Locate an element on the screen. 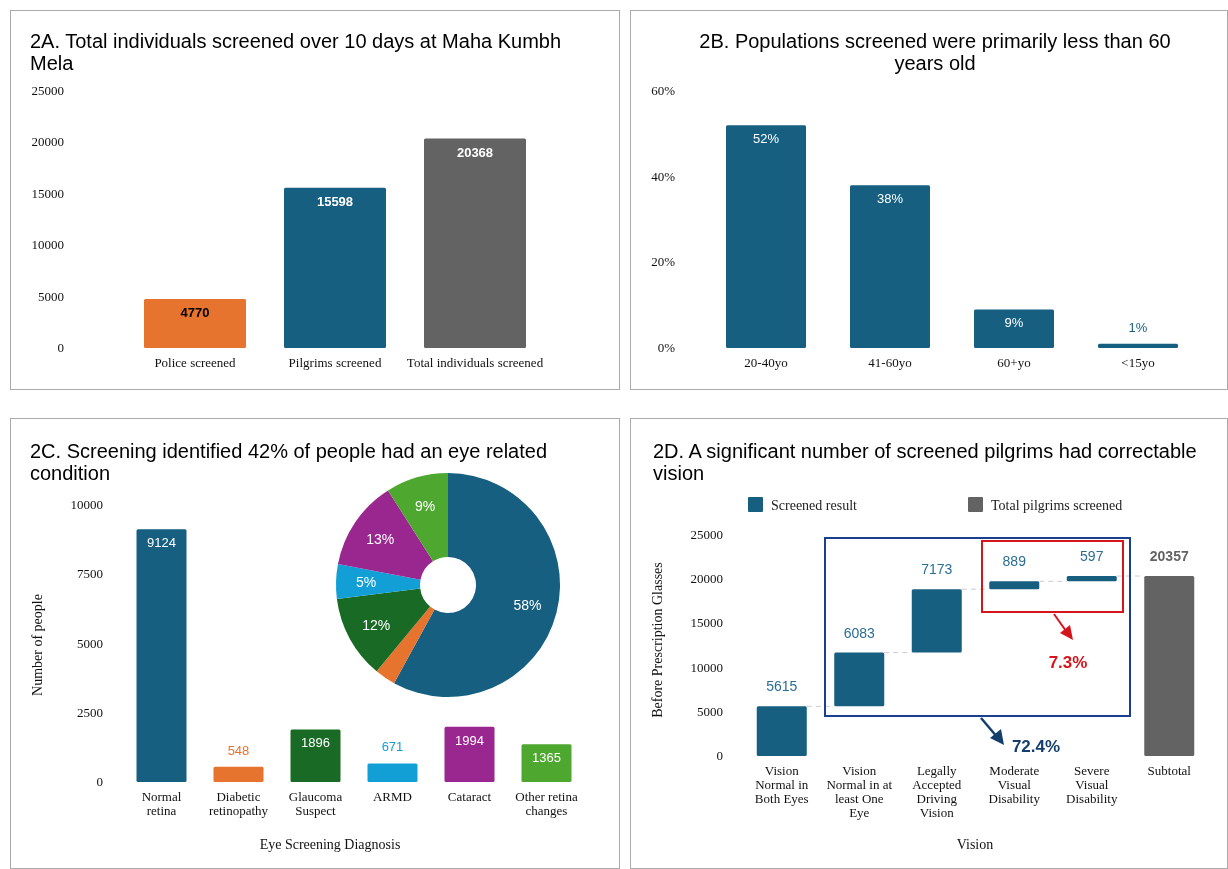 Image resolution: width=1228 pixels, height=869 pixels. x-tick-label: Glaucoma Suspect is located at coordinates (315, 803).